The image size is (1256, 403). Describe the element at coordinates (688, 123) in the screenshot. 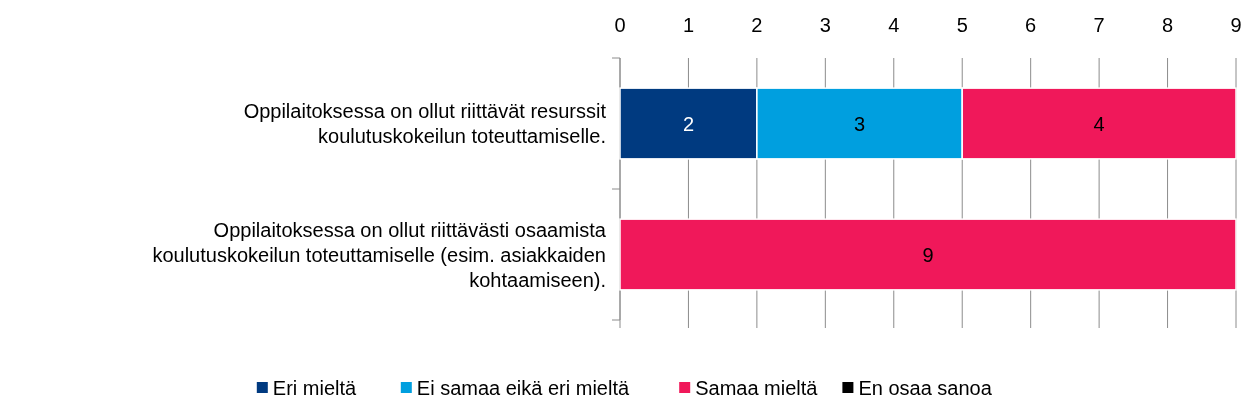

I see `data-label: 2` at that location.